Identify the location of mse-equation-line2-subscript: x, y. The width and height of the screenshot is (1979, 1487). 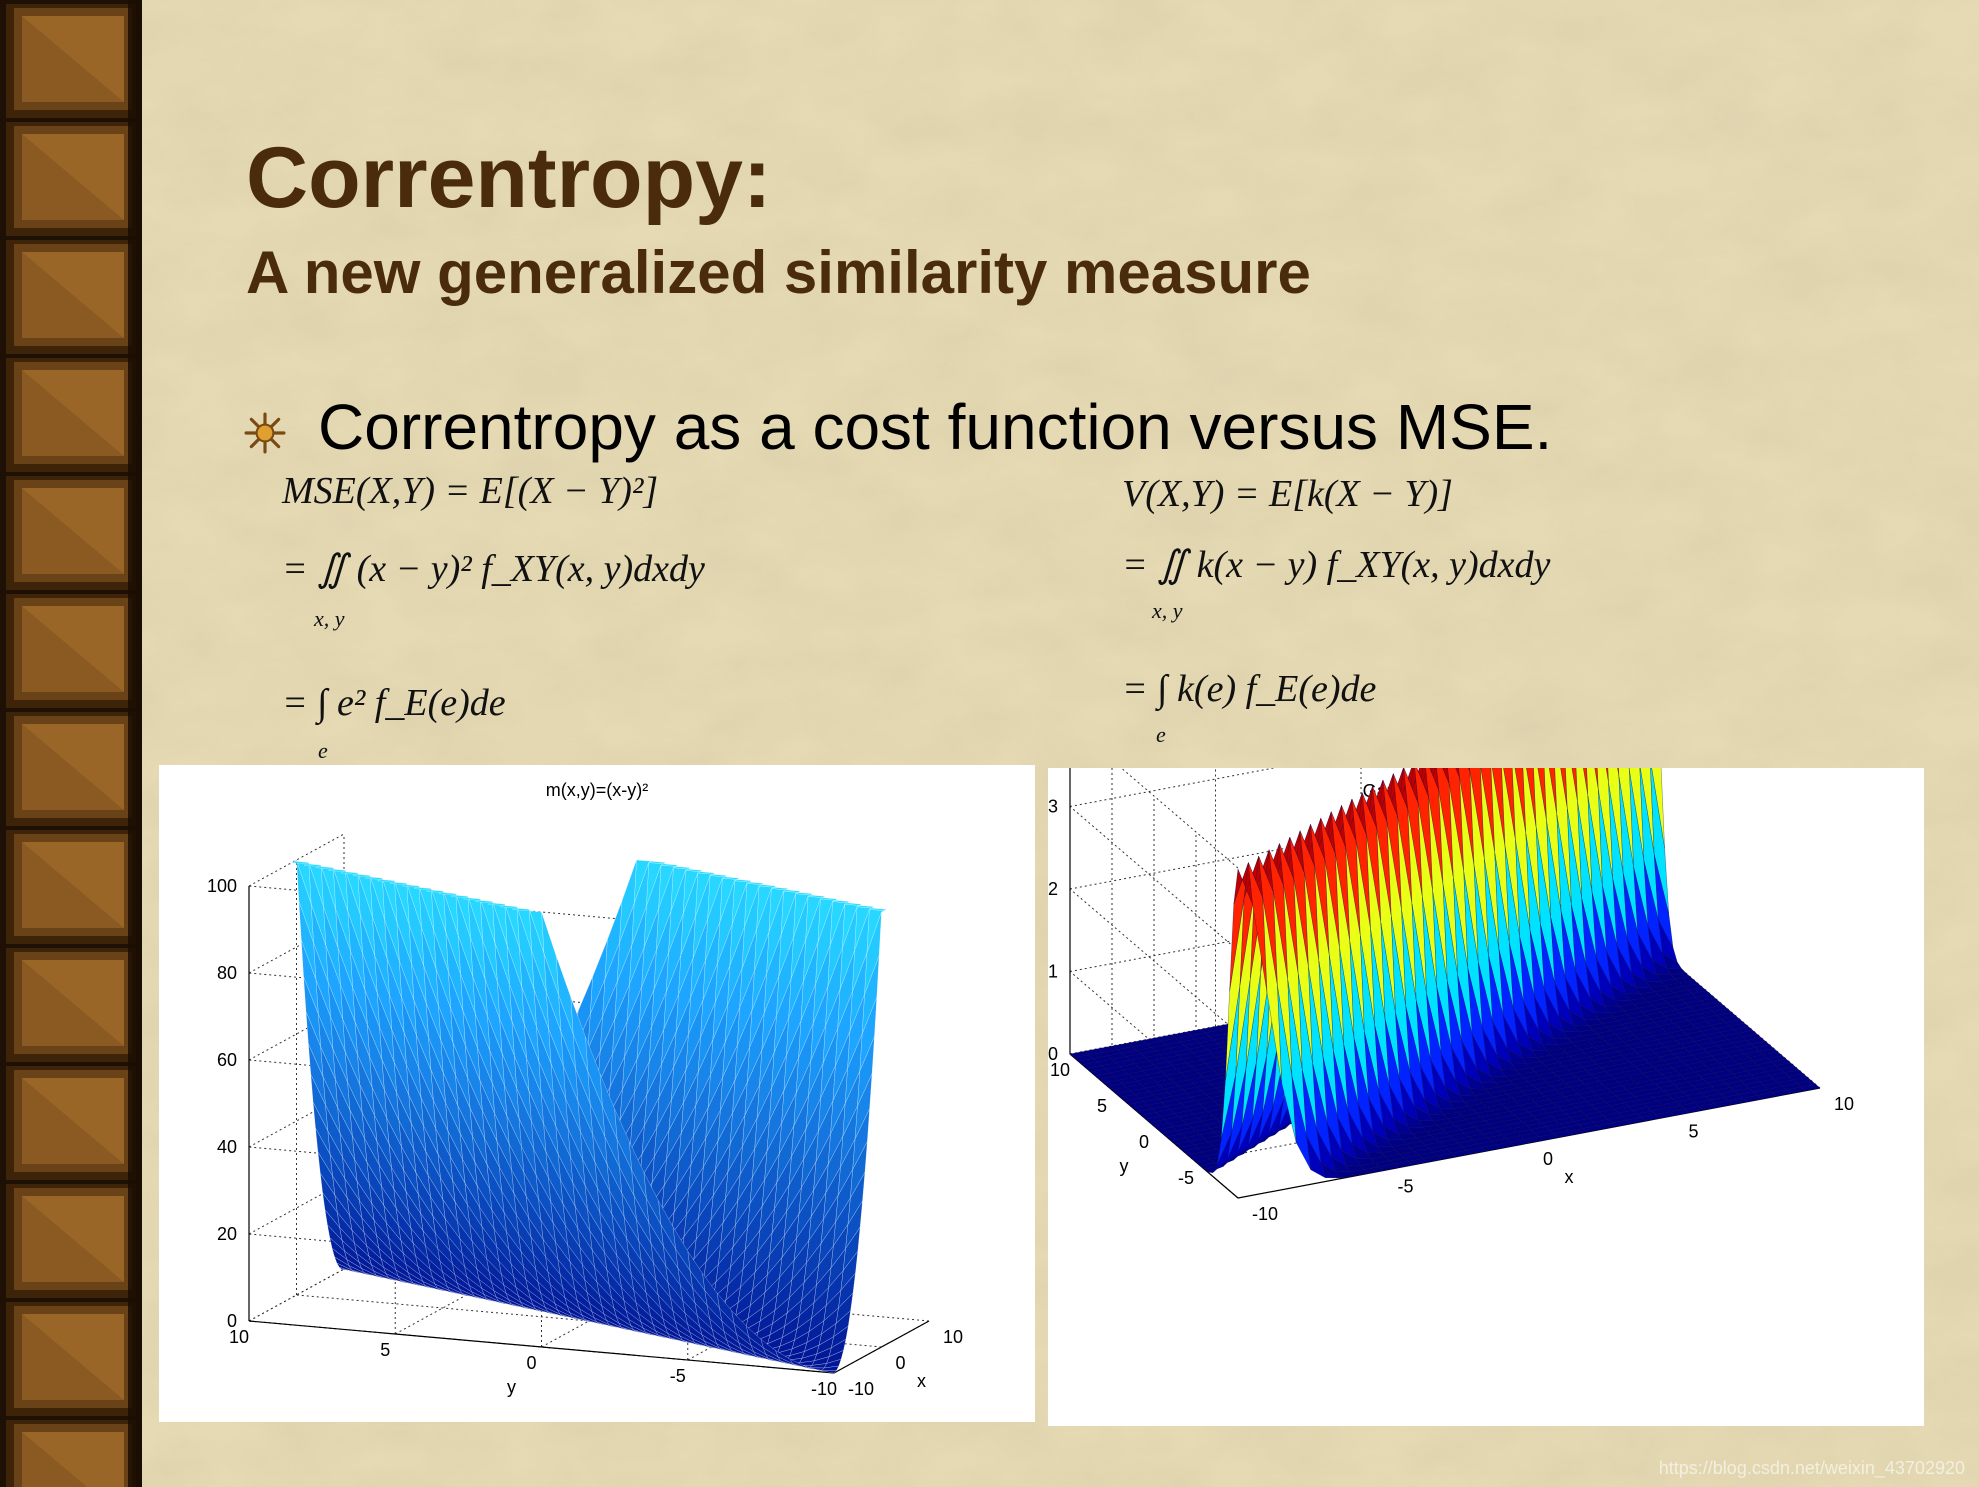
(329, 618).